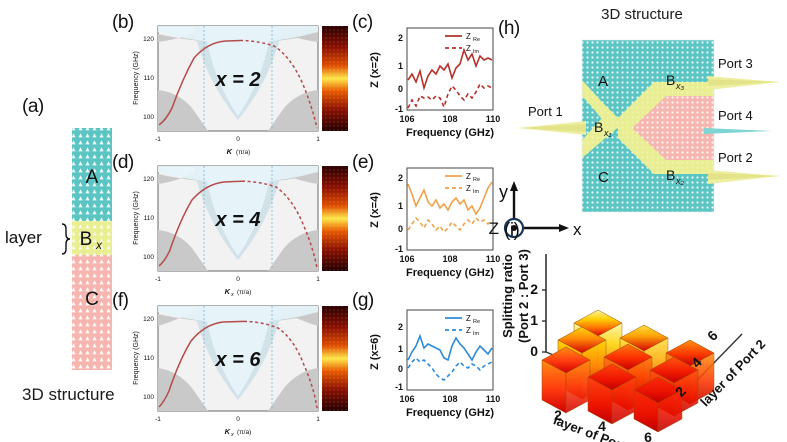 The width and height of the screenshot is (787, 442). What do you see at coordinates (494, 228) in the screenshot?
I see `axis-label-z: Z` at bounding box center [494, 228].